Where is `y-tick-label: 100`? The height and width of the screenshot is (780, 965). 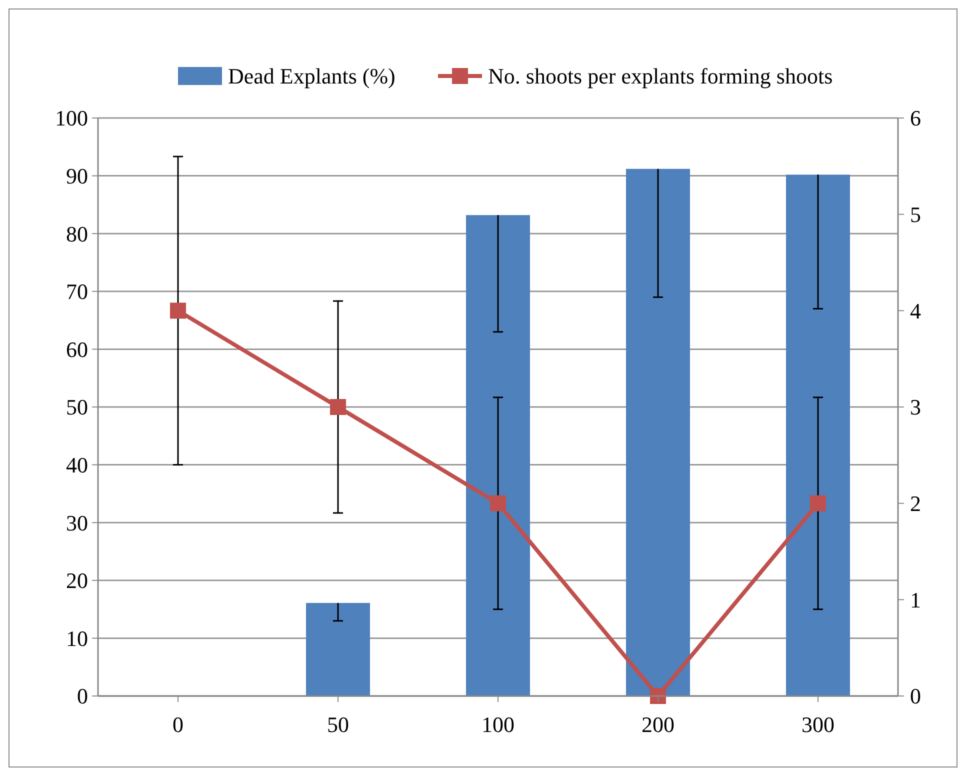
y-tick-label: 100 is located at coordinates (71, 118).